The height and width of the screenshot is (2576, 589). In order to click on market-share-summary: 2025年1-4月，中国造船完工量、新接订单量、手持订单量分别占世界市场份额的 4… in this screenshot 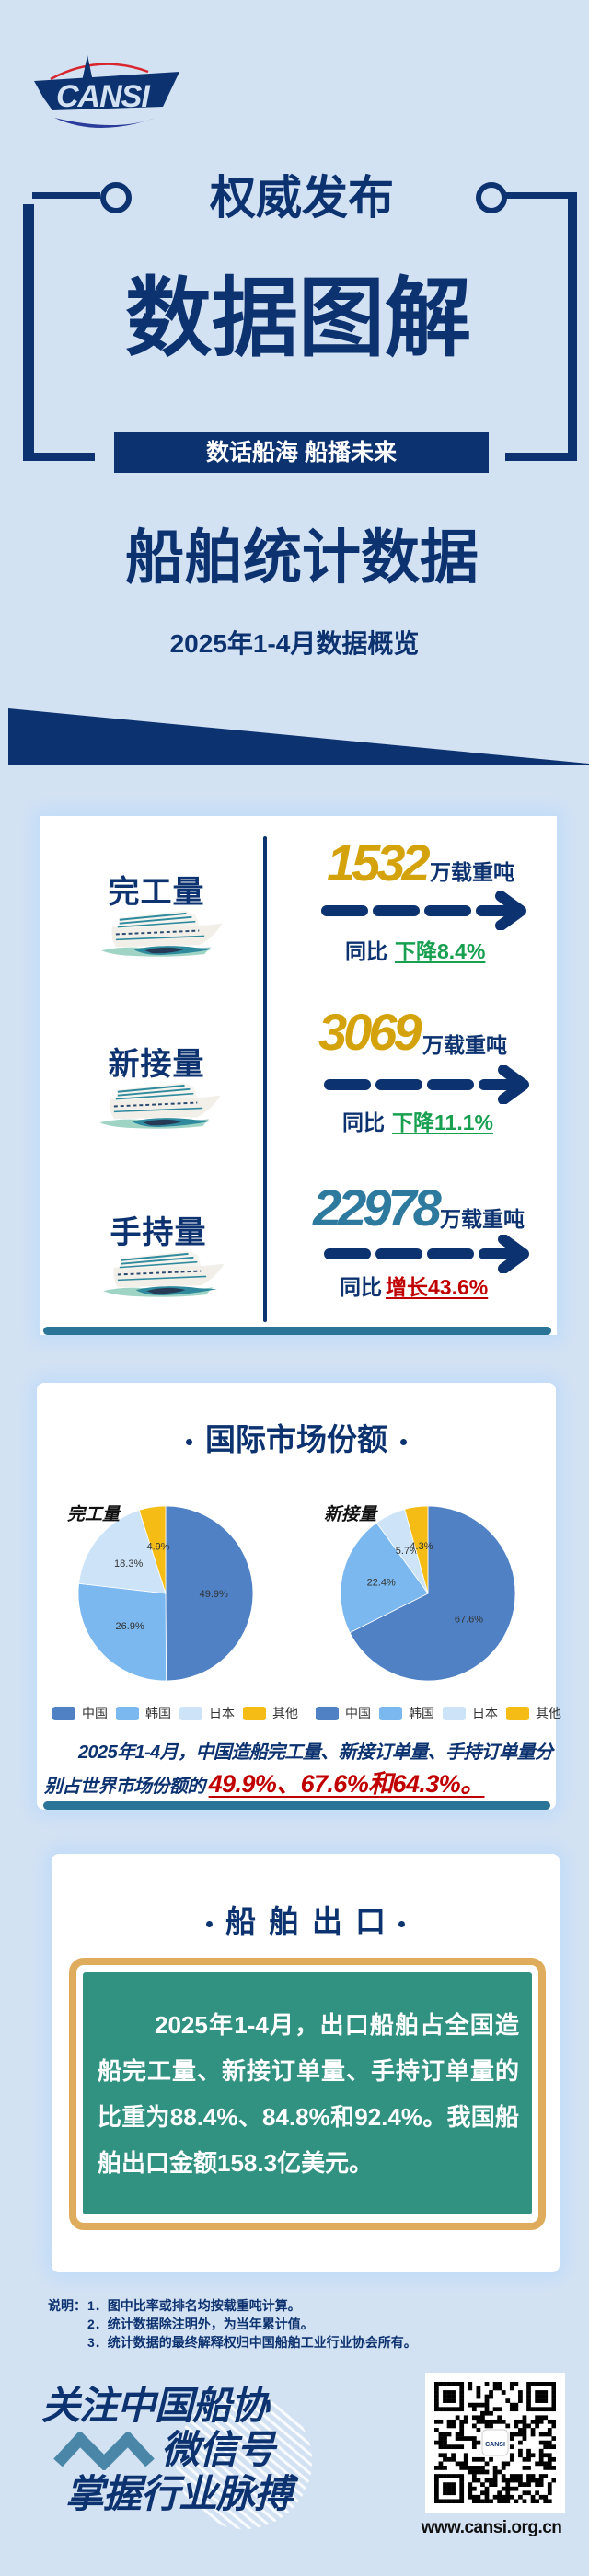, I will do `click(302, 1769)`.